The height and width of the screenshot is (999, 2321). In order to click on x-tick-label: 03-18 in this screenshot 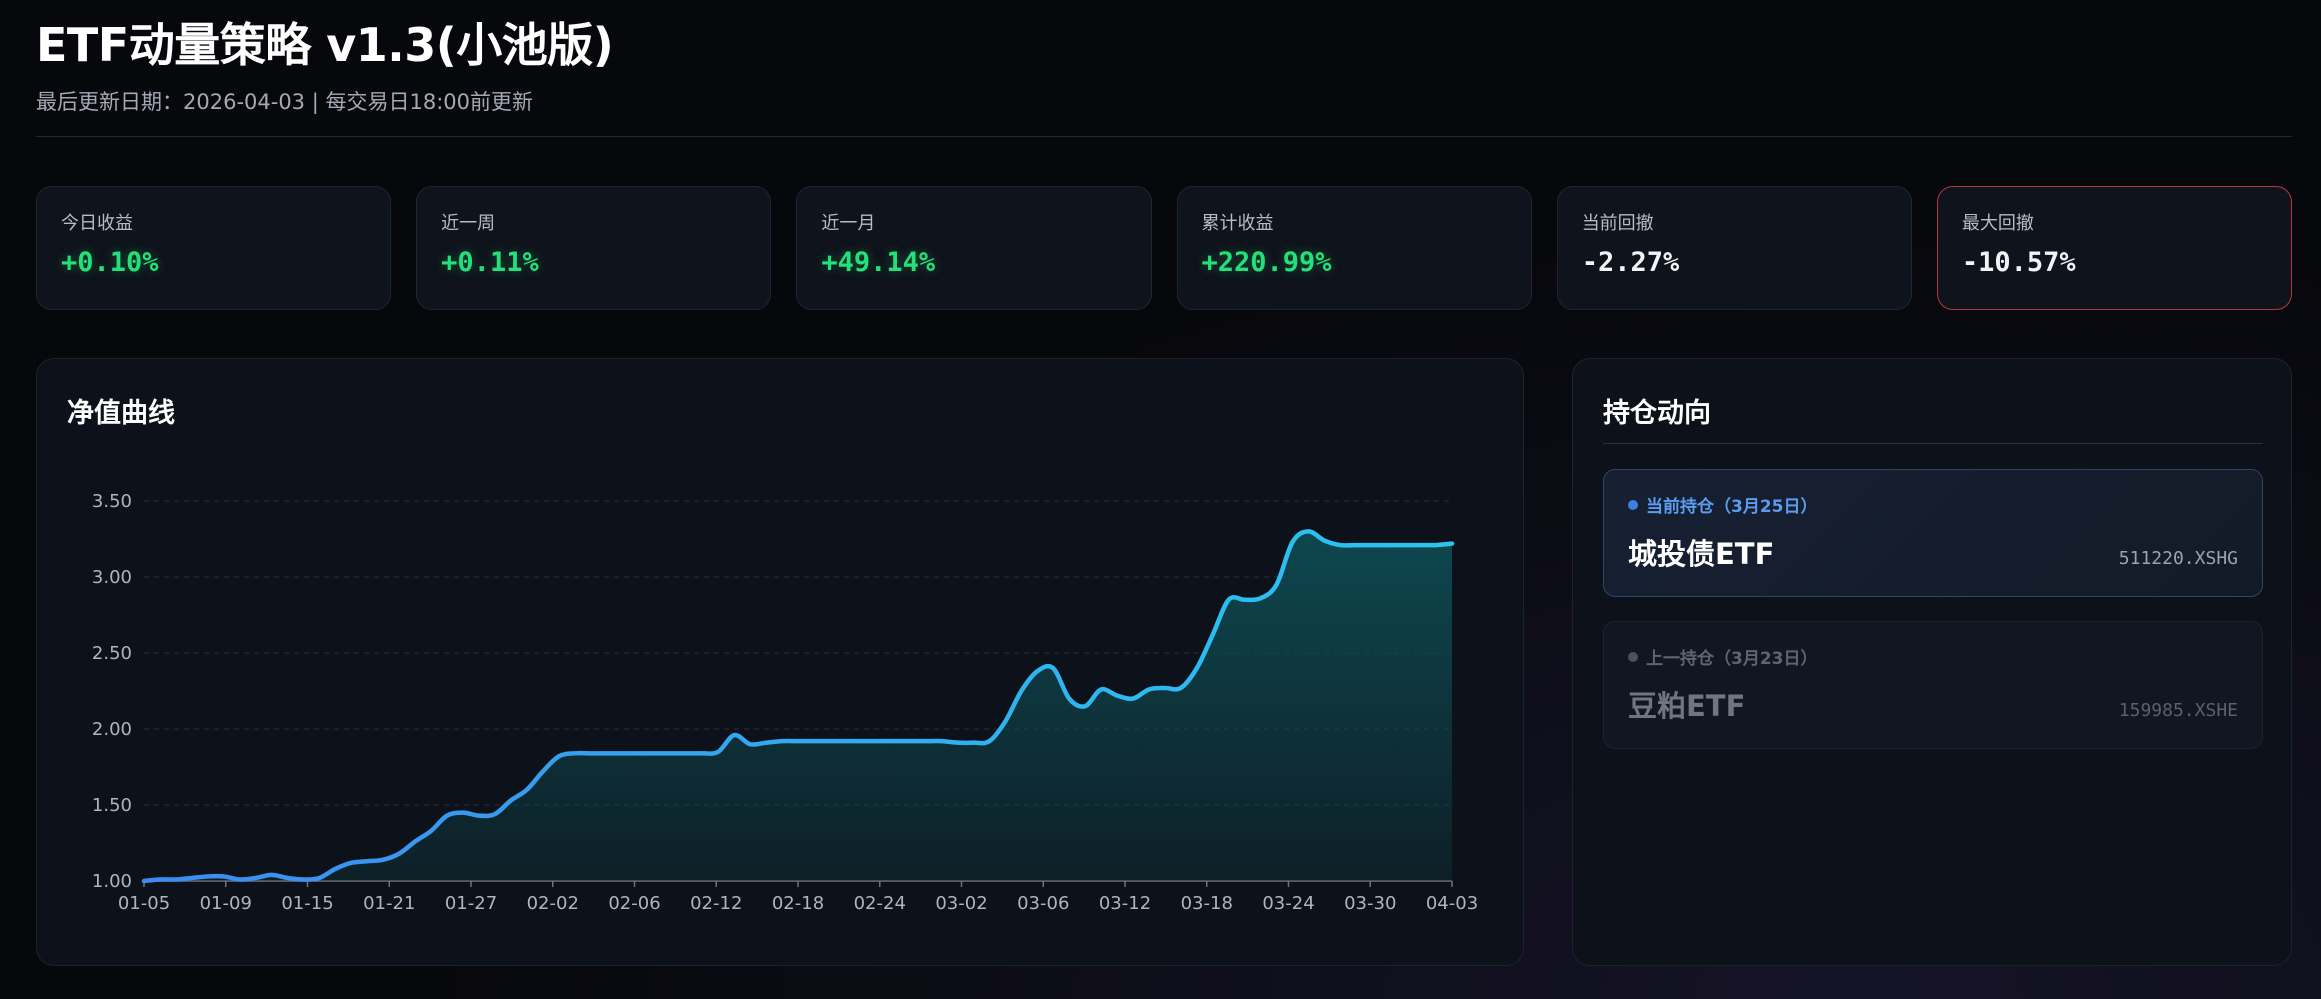, I will do `click(1207, 903)`.